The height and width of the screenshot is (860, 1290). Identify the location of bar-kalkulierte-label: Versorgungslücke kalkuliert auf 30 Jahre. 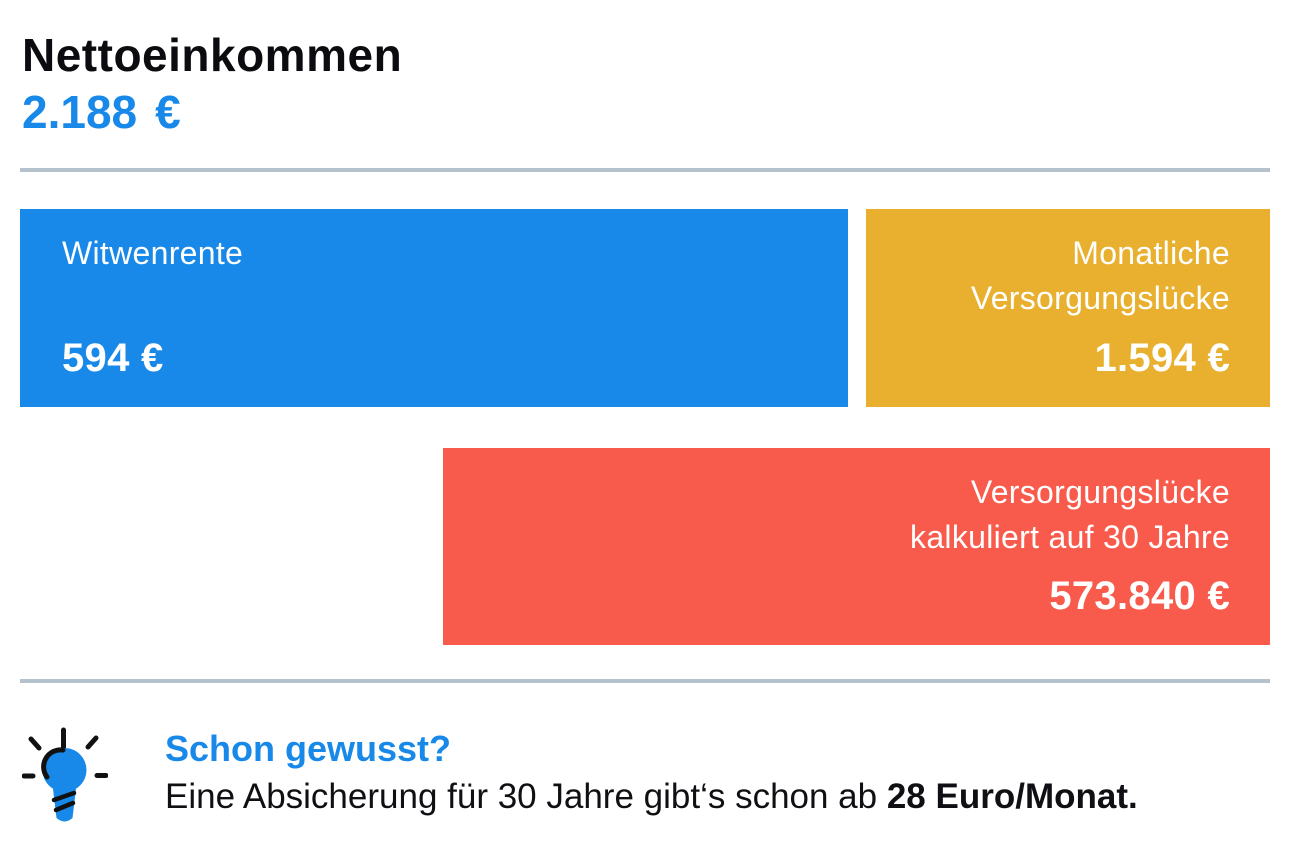
(856, 515).